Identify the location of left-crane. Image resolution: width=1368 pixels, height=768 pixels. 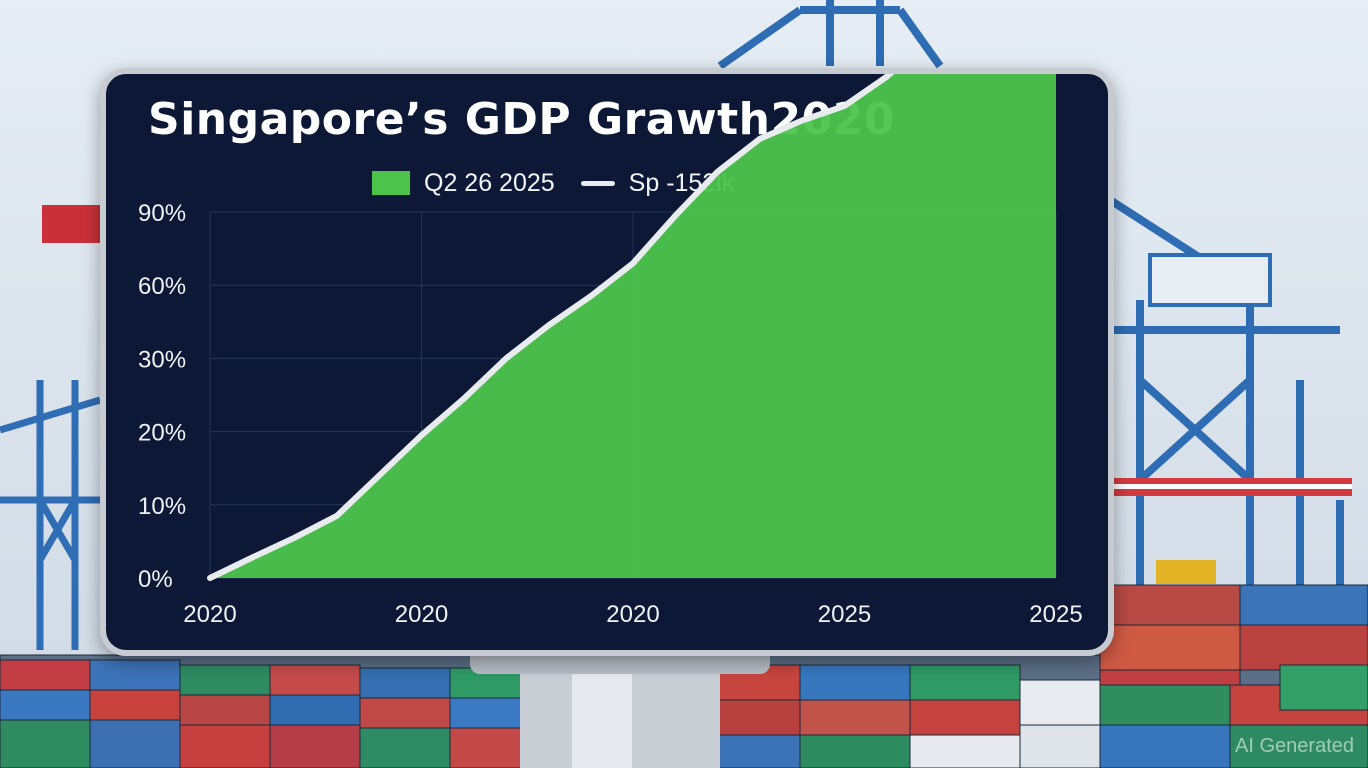
(51, 515).